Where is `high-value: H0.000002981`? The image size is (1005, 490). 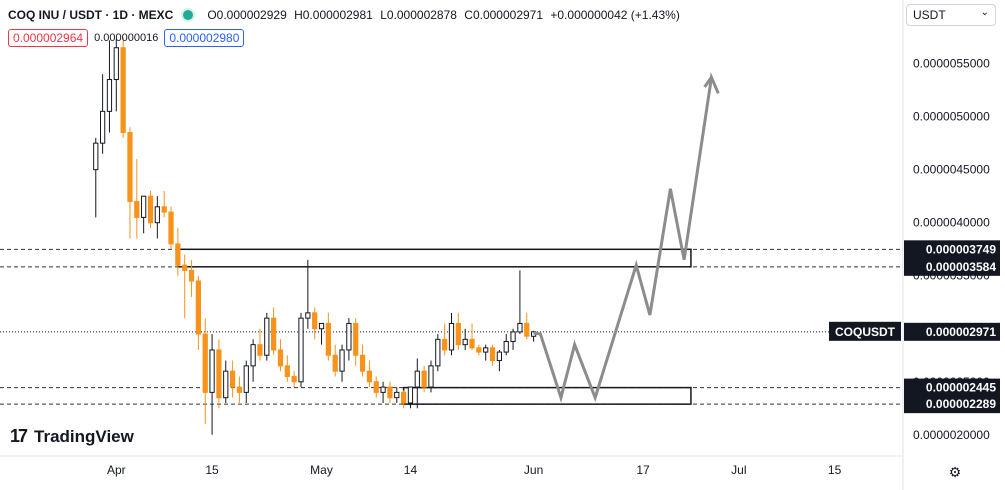
high-value: H0.000002981 is located at coordinates (333, 15).